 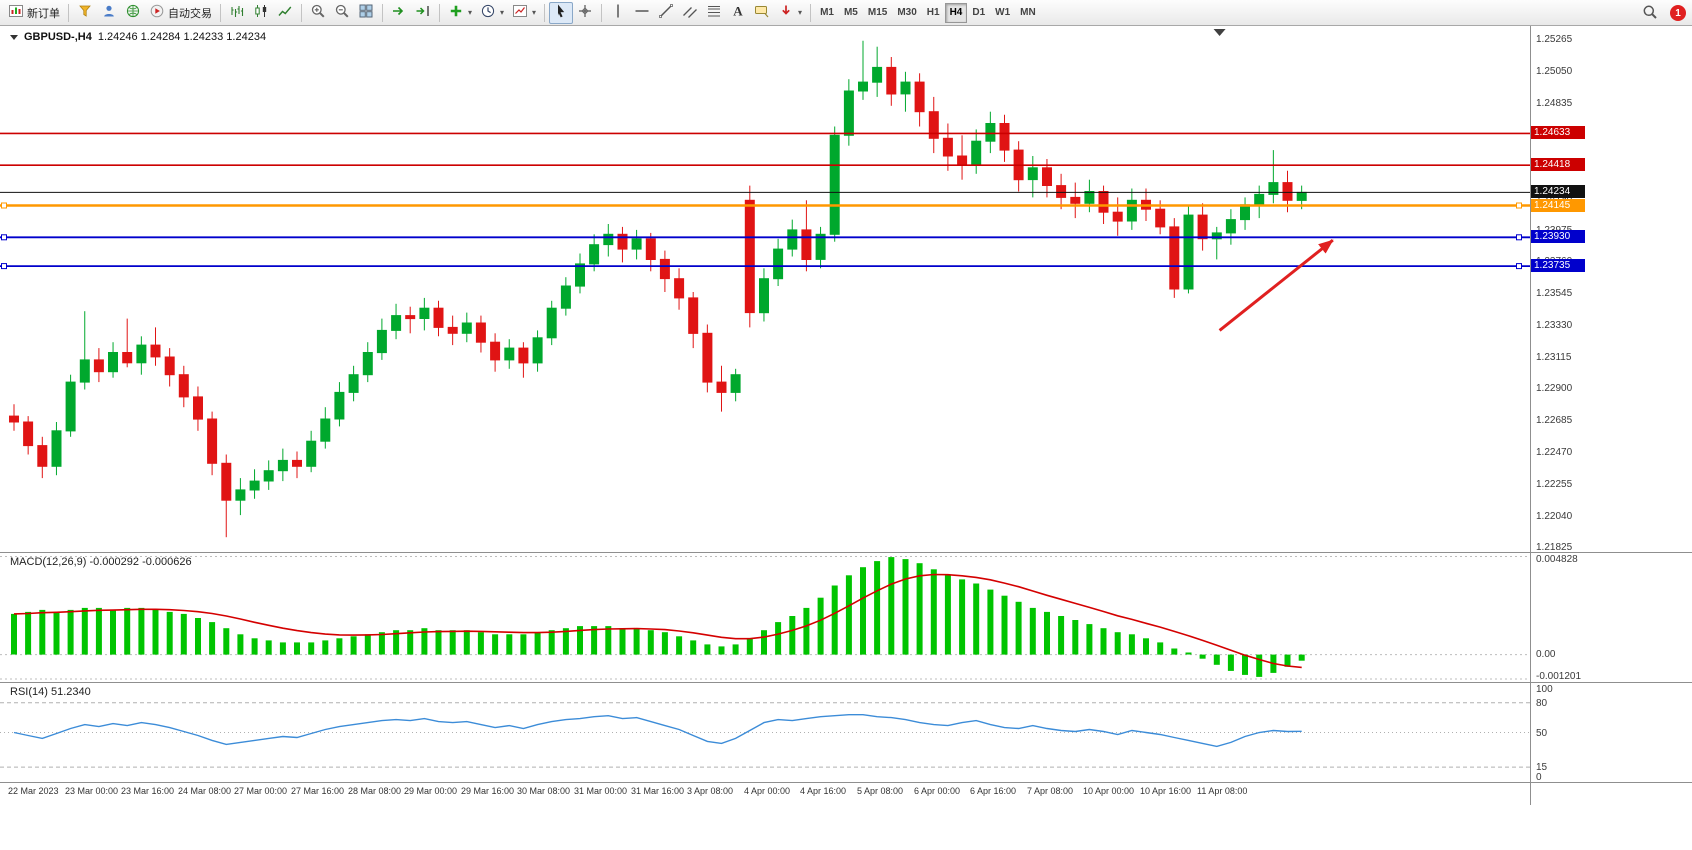 What do you see at coordinates (1219, 32) in the screenshot?
I see `chart-shift-marker` at bounding box center [1219, 32].